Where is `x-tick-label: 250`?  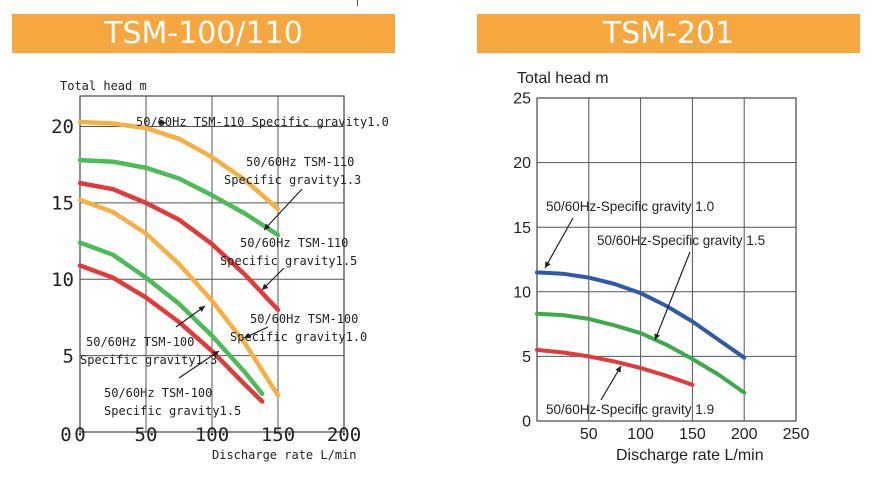
x-tick-label: 250 is located at coordinates (796, 434).